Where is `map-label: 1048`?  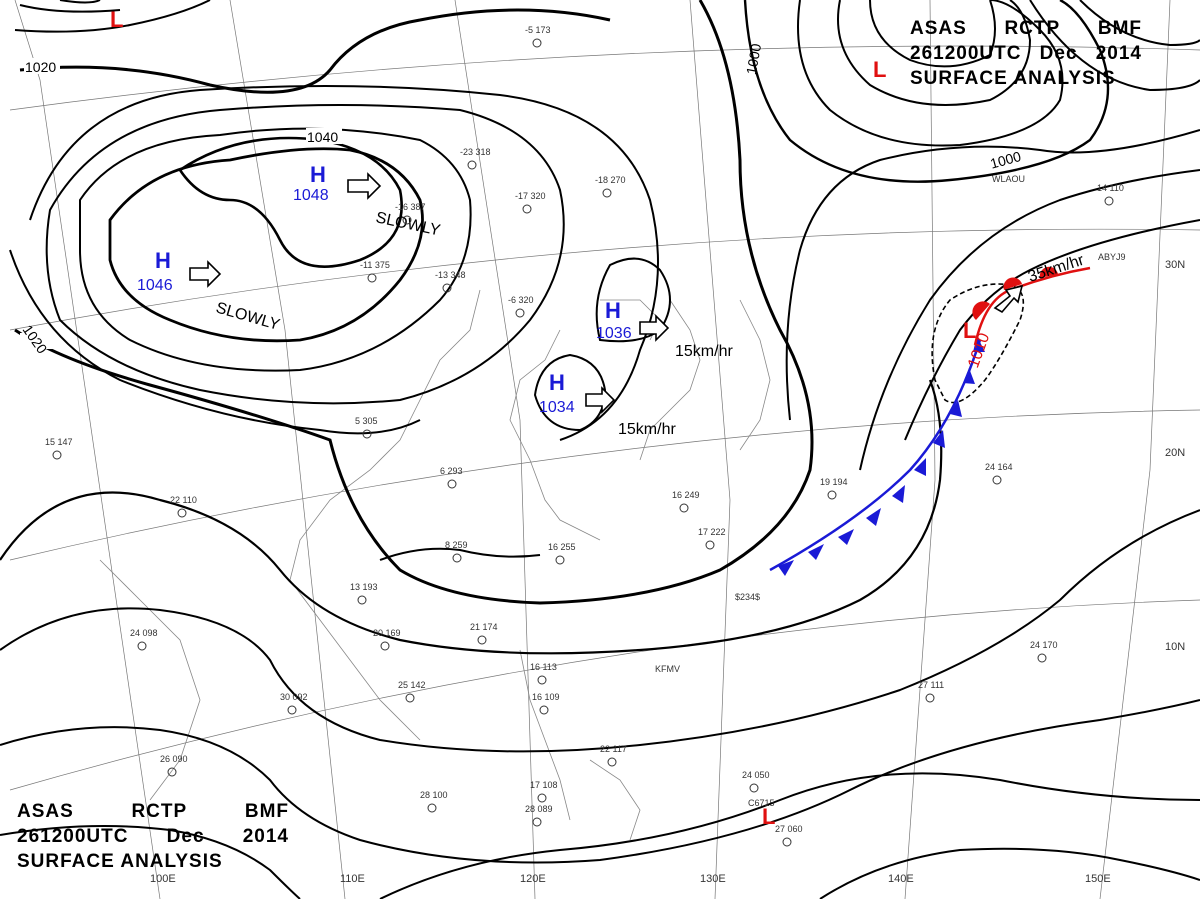 map-label: 1048 is located at coordinates (311, 195).